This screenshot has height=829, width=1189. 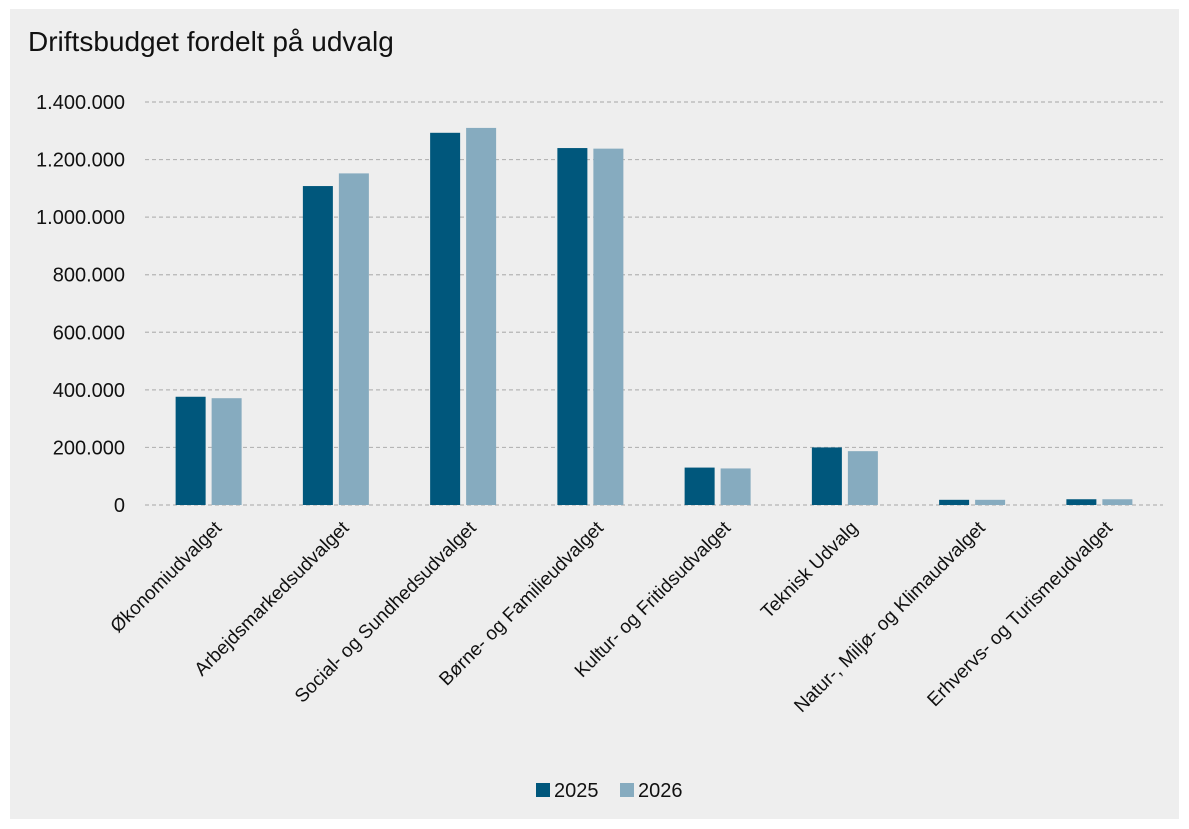 What do you see at coordinates (119, 506) in the screenshot?
I see `y-tick-label: 0` at bounding box center [119, 506].